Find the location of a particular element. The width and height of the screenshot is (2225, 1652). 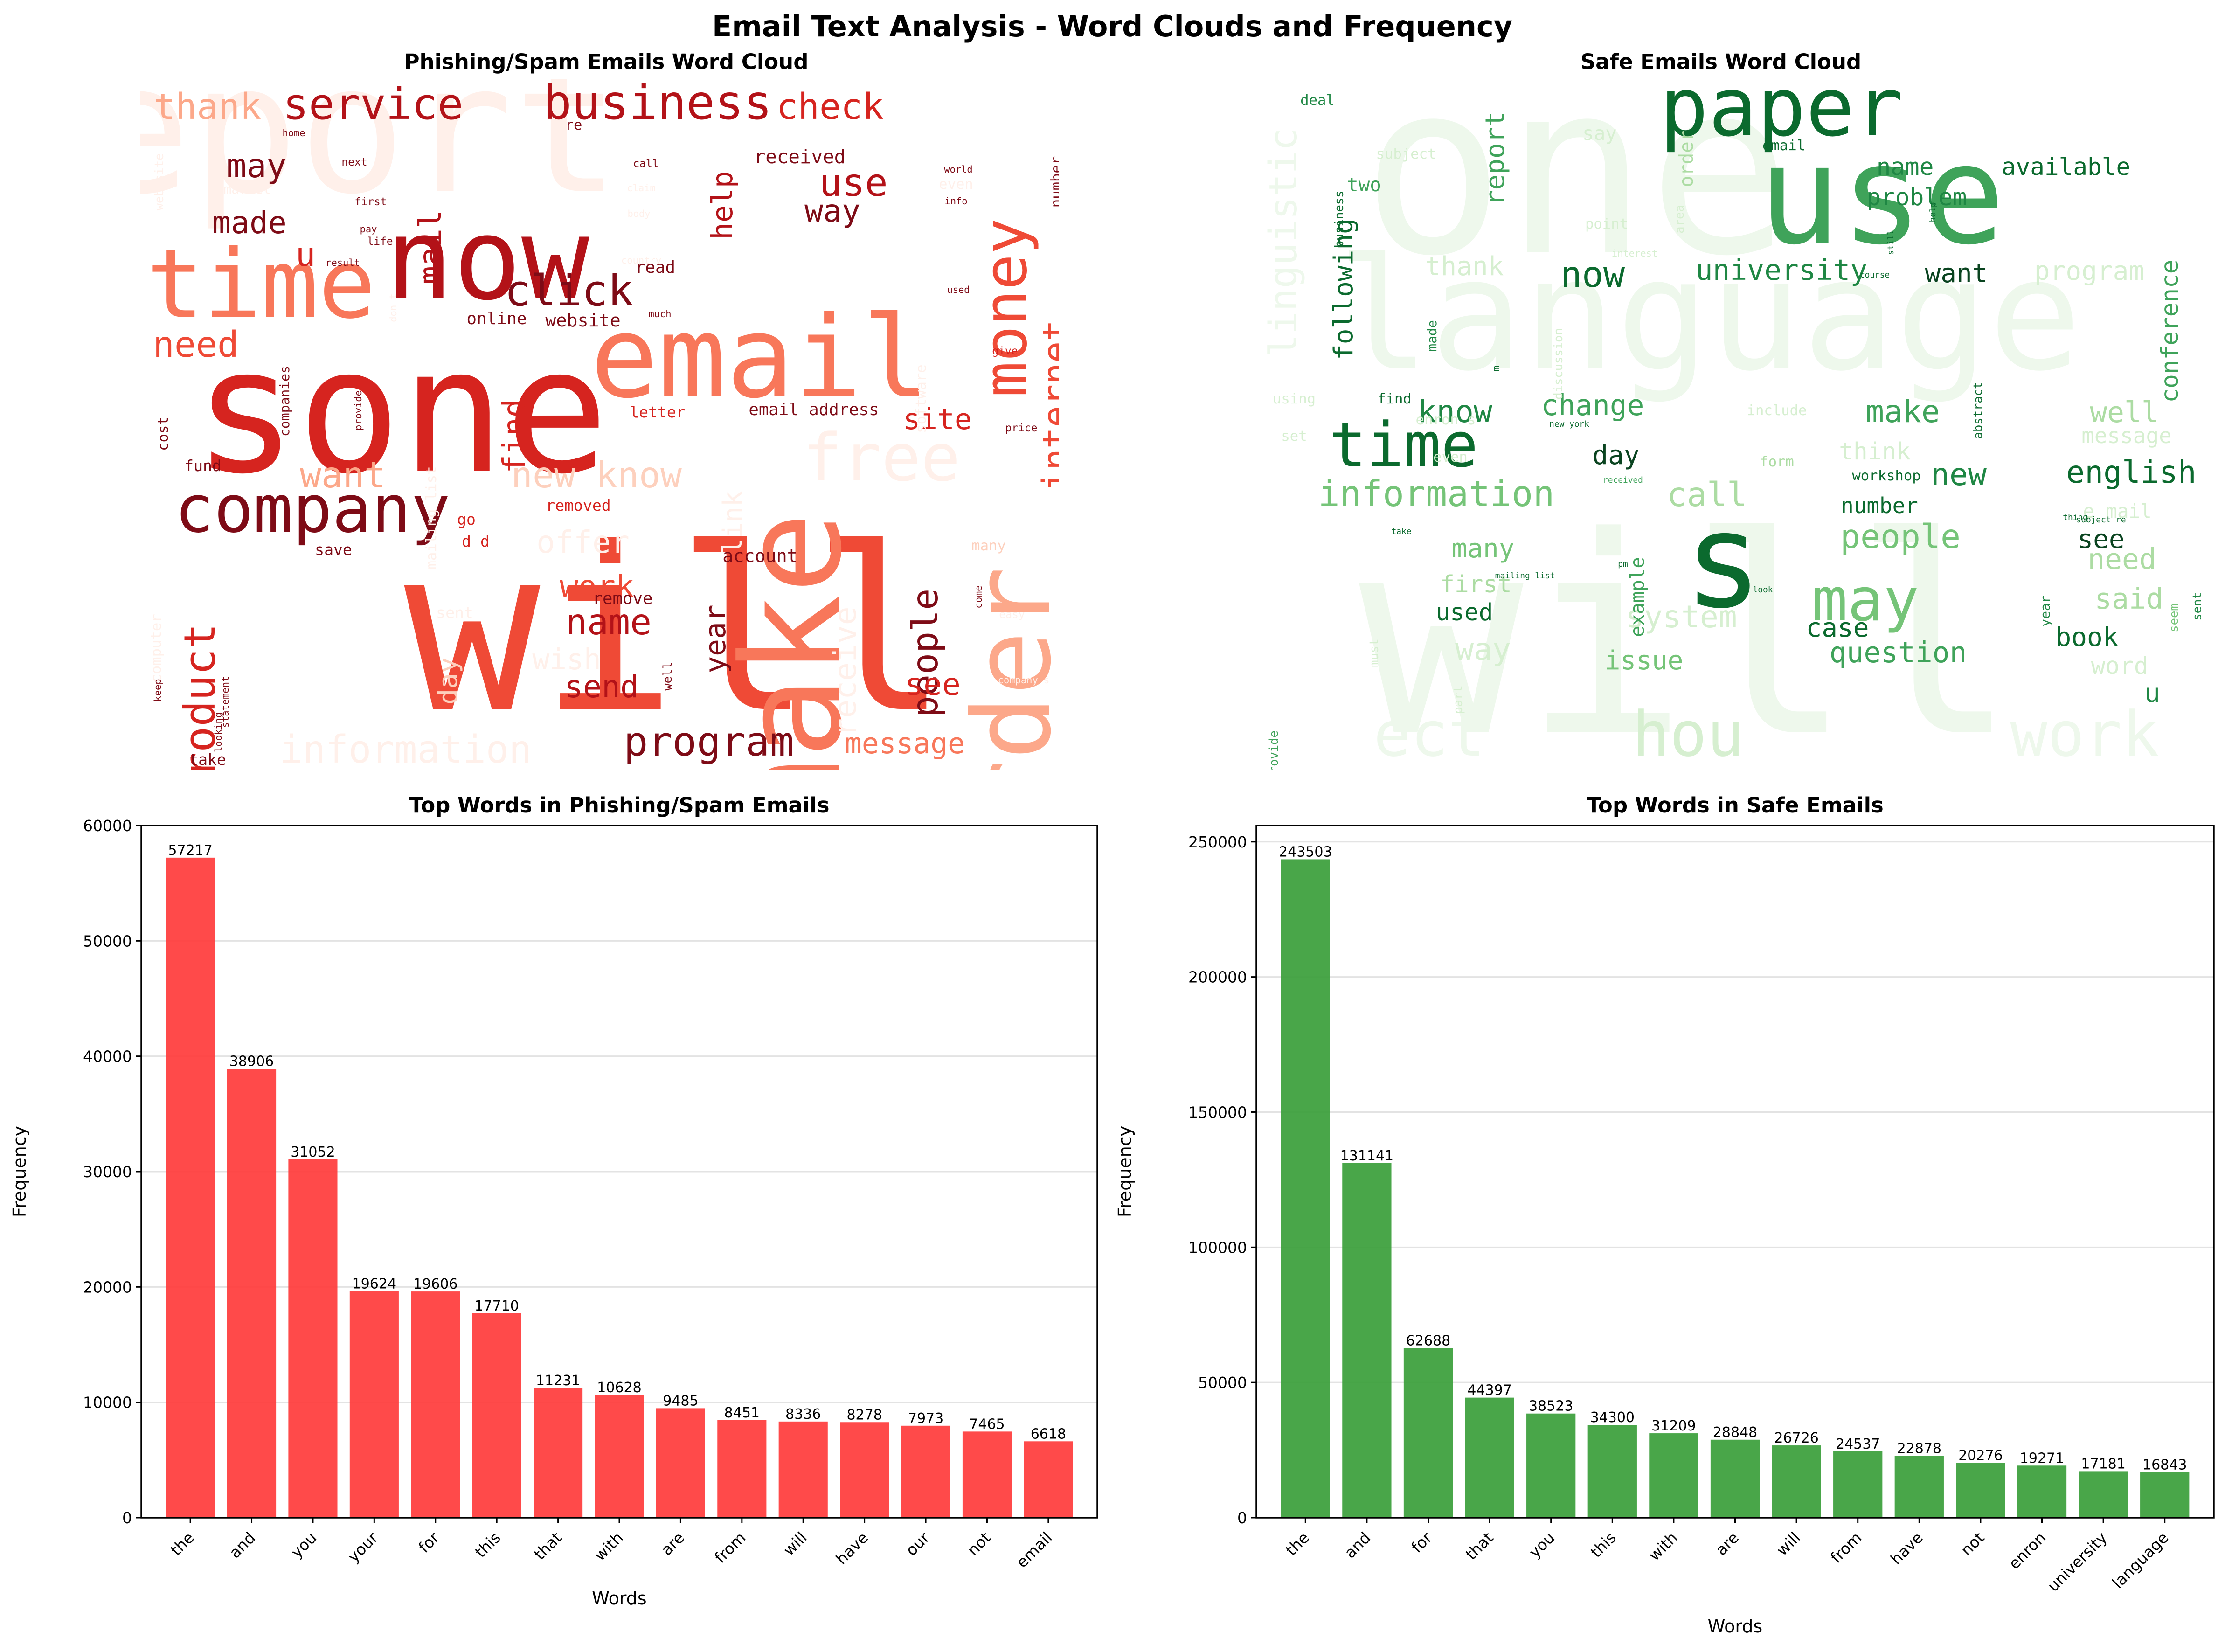

data-label: 24537 is located at coordinates (1858, 1444).